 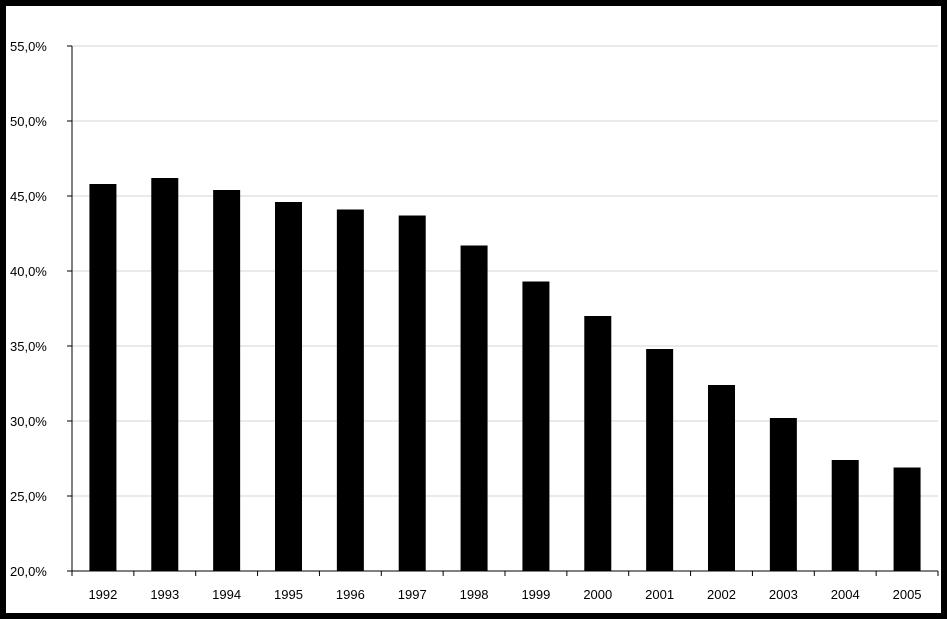 I want to click on x-tick-label: 1997, so click(x=412, y=594).